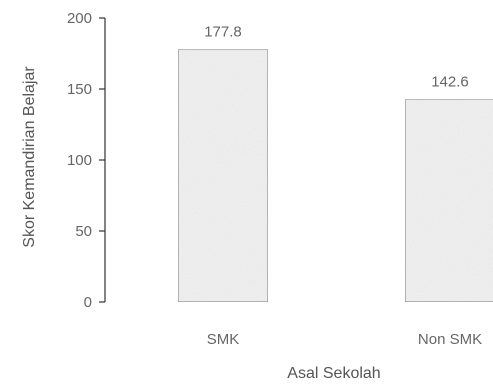  Describe the element at coordinates (448, 201) in the screenshot. I see `bar-non-smk` at that location.